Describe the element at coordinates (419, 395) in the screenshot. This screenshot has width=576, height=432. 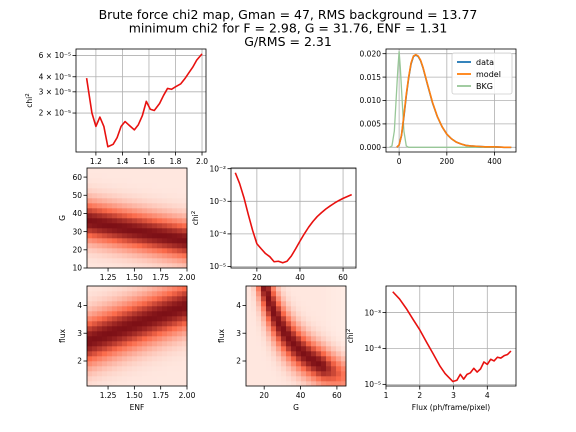
I see `chi2_vs_flux-xtick-label-1: 2` at that location.